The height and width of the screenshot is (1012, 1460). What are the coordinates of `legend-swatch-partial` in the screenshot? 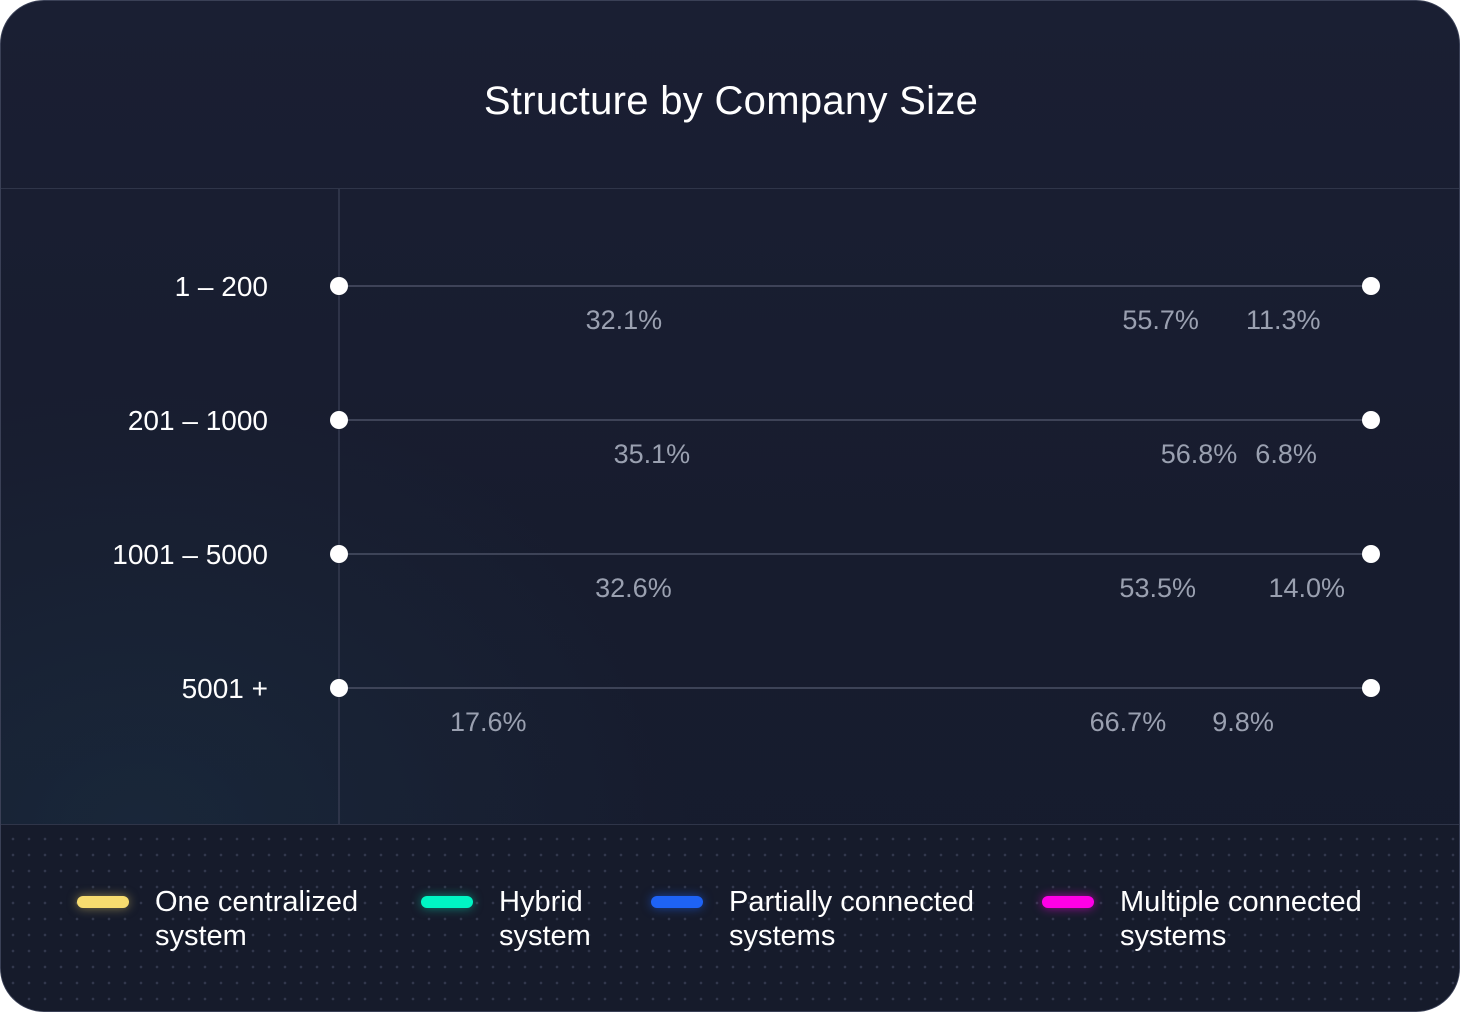 It's located at (677, 902).